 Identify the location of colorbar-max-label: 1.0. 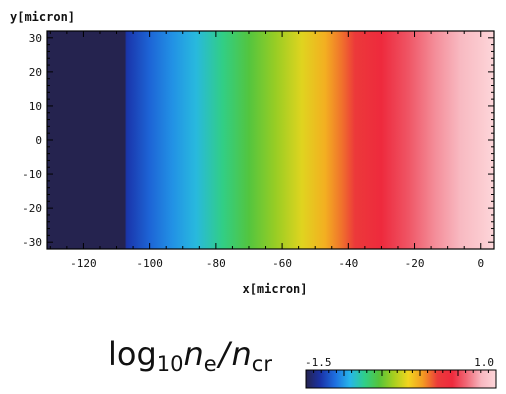
(484, 362).